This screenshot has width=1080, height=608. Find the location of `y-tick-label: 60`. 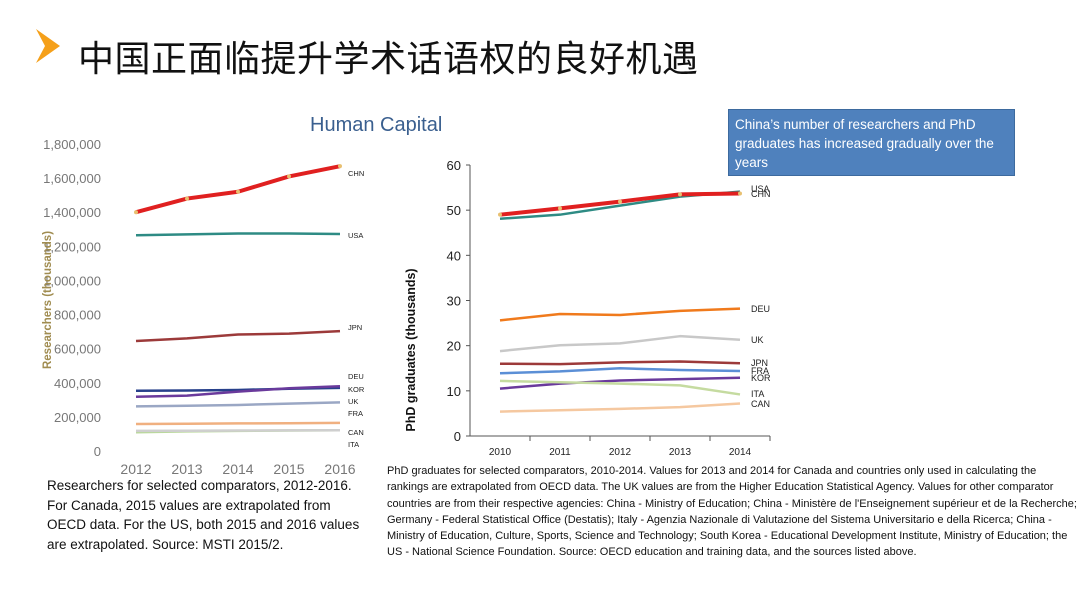

y-tick-label: 60 is located at coordinates (454, 165).